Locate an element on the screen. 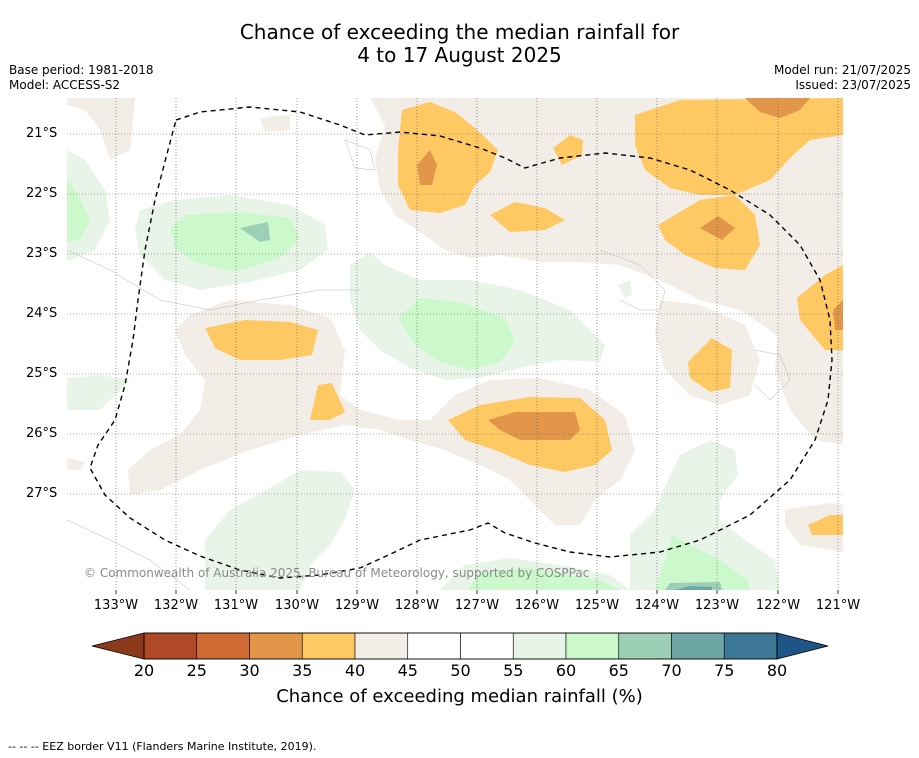 Image resolution: width=919 pixels, height=758 pixels. colorbar-segments is located at coordinates (460, 646).